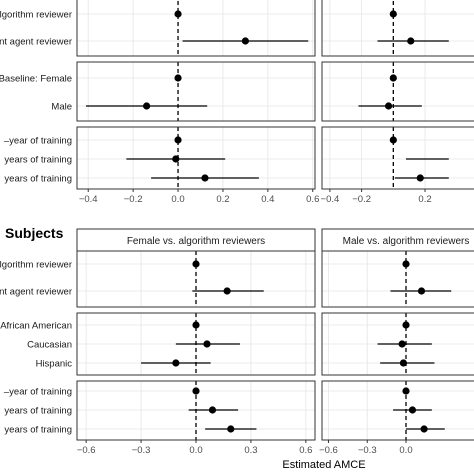 The image size is (474, 474). I want to click on panel-strip-title: Male vs. algorithm reviewers, so click(406, 241).